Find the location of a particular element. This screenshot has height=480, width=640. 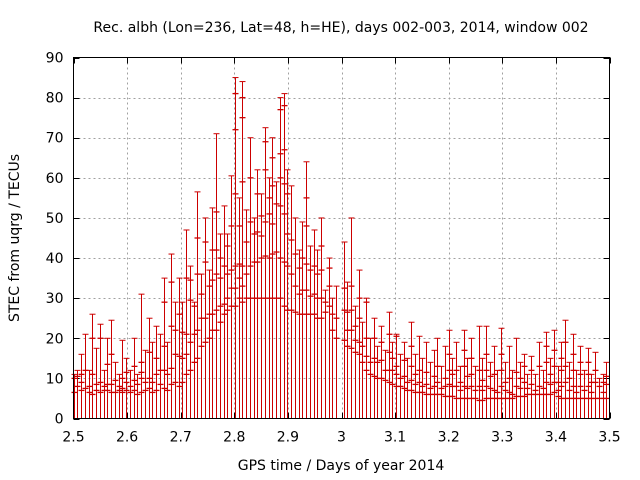

x-tick-label: 2.7 is located at coordinates (181, 438).